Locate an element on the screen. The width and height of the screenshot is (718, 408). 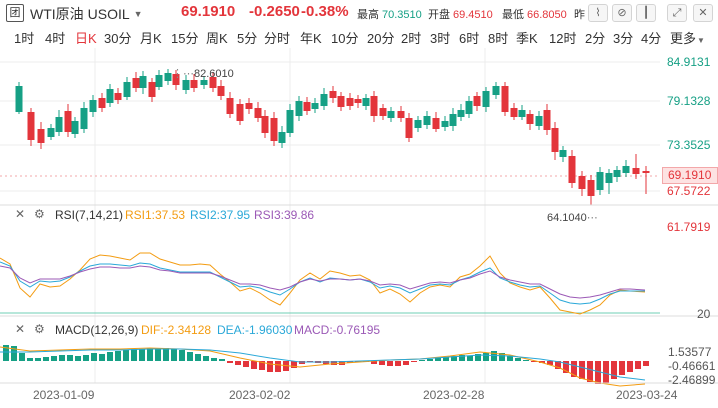
chevron-down-icon: ▼ is located at coordinates (138, 14).